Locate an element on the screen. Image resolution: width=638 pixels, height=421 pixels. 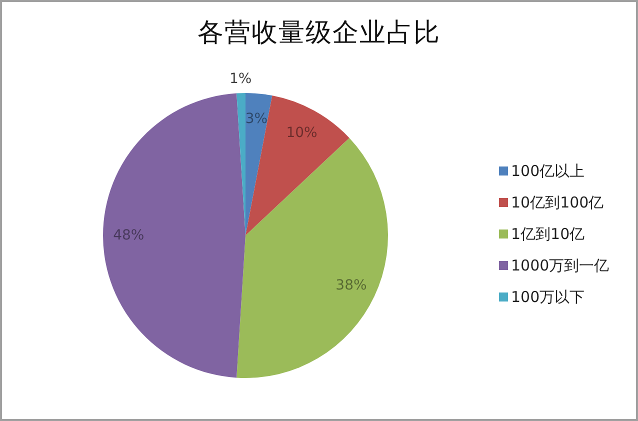
data-label: 3% is located at coordinates (256, 119).